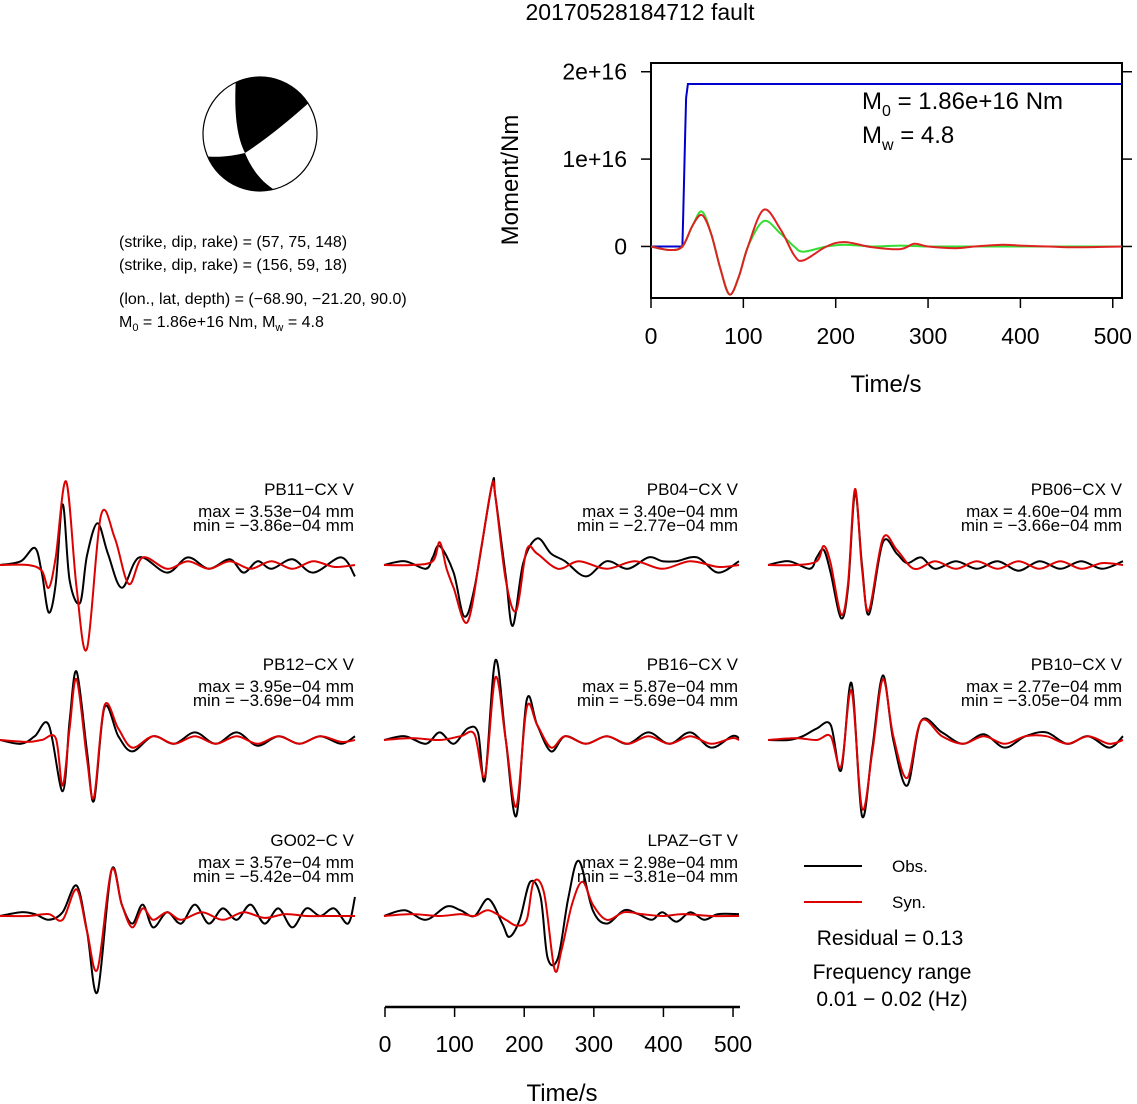  Describe the element at coordinates (561, 1092) in the screenshot. I see `waveform-x-axis-label: Time/s` at that location.